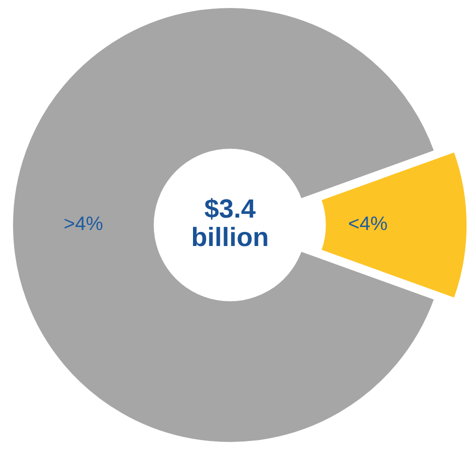  Describe the element at coordinates (368, 223) in the screenshot. I see `slice-label: <4%` at that location.